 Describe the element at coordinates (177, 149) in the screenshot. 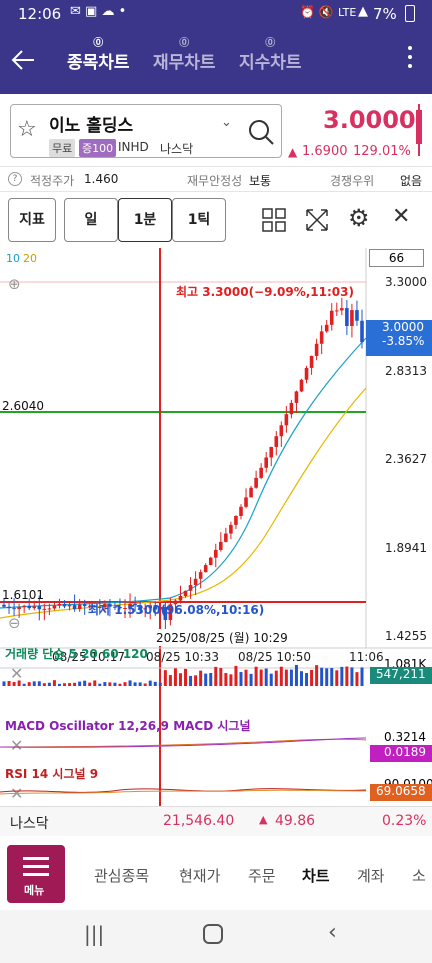

I see `stock-market: 나스닥` at that location.